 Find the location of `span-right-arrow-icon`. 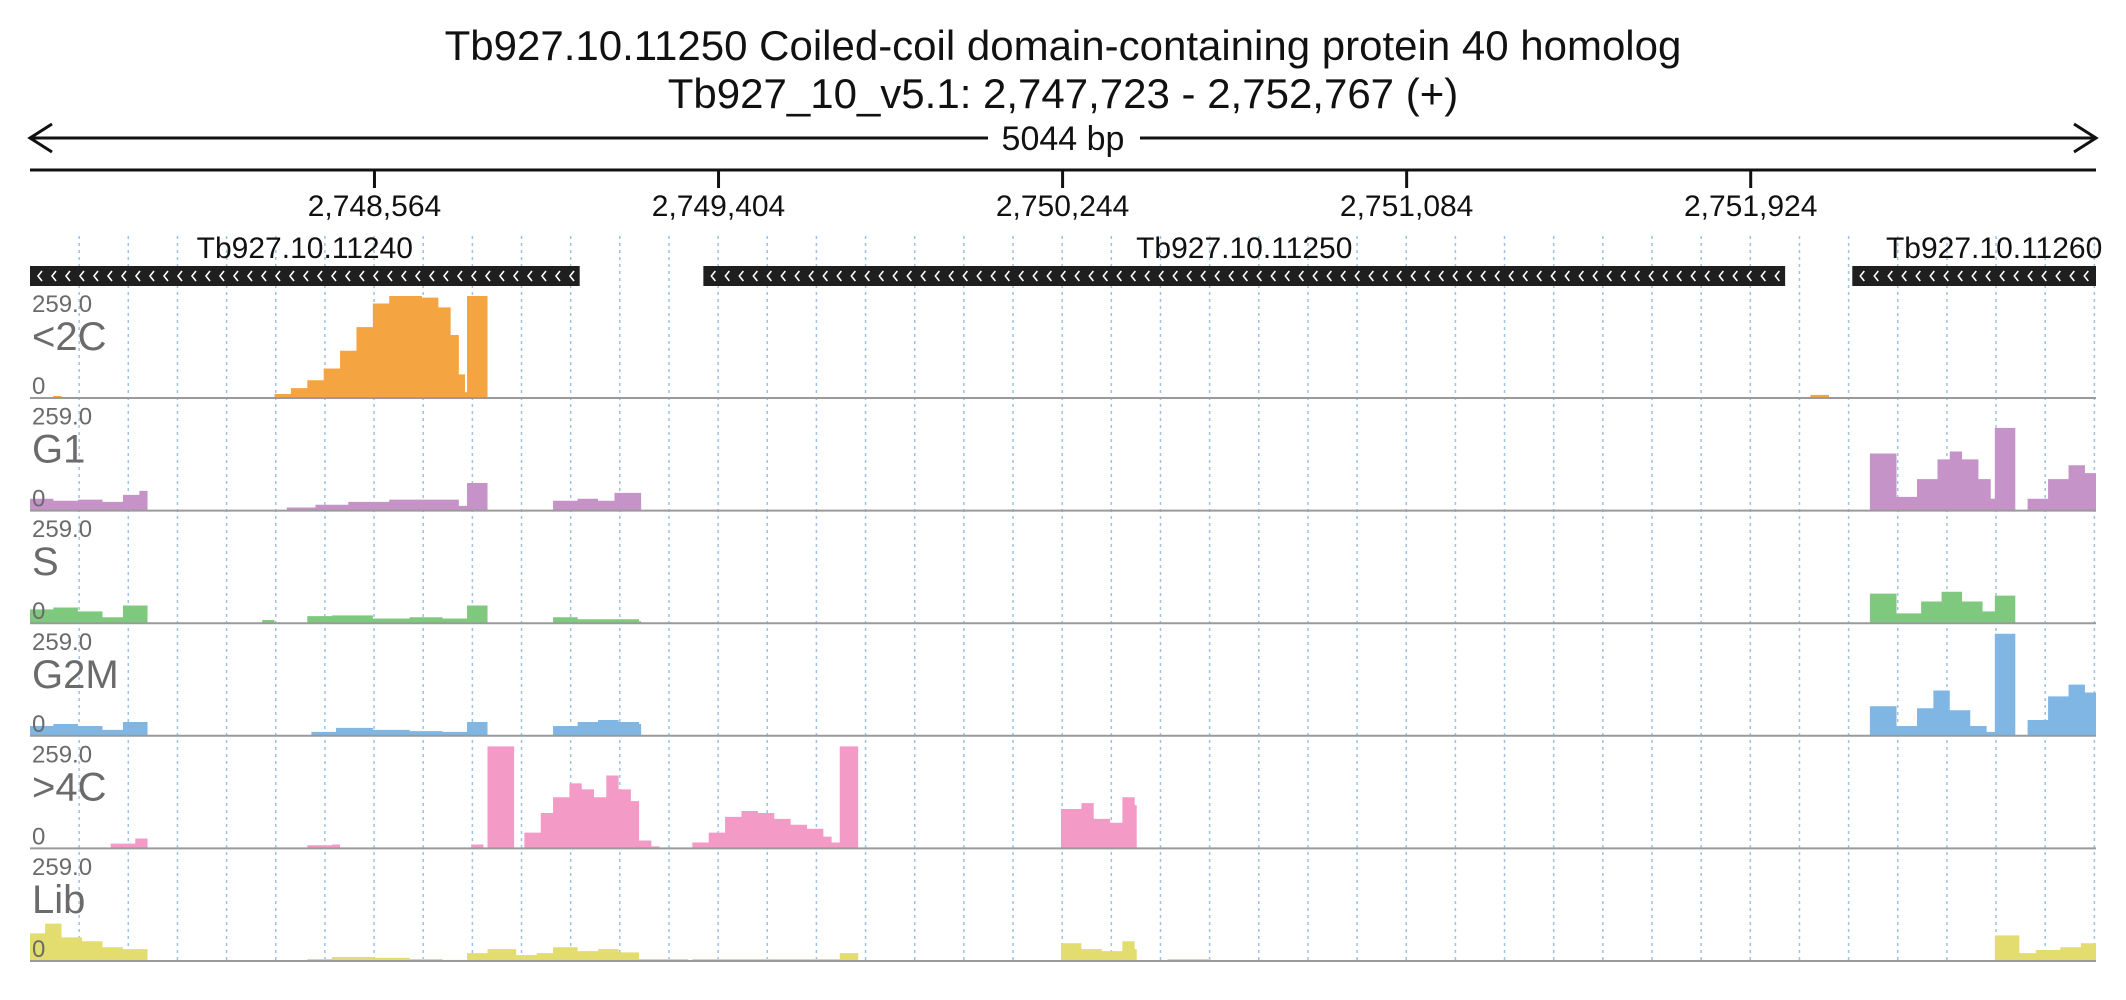

span-right-arrow-icon is located at coordinates (2086, 138).